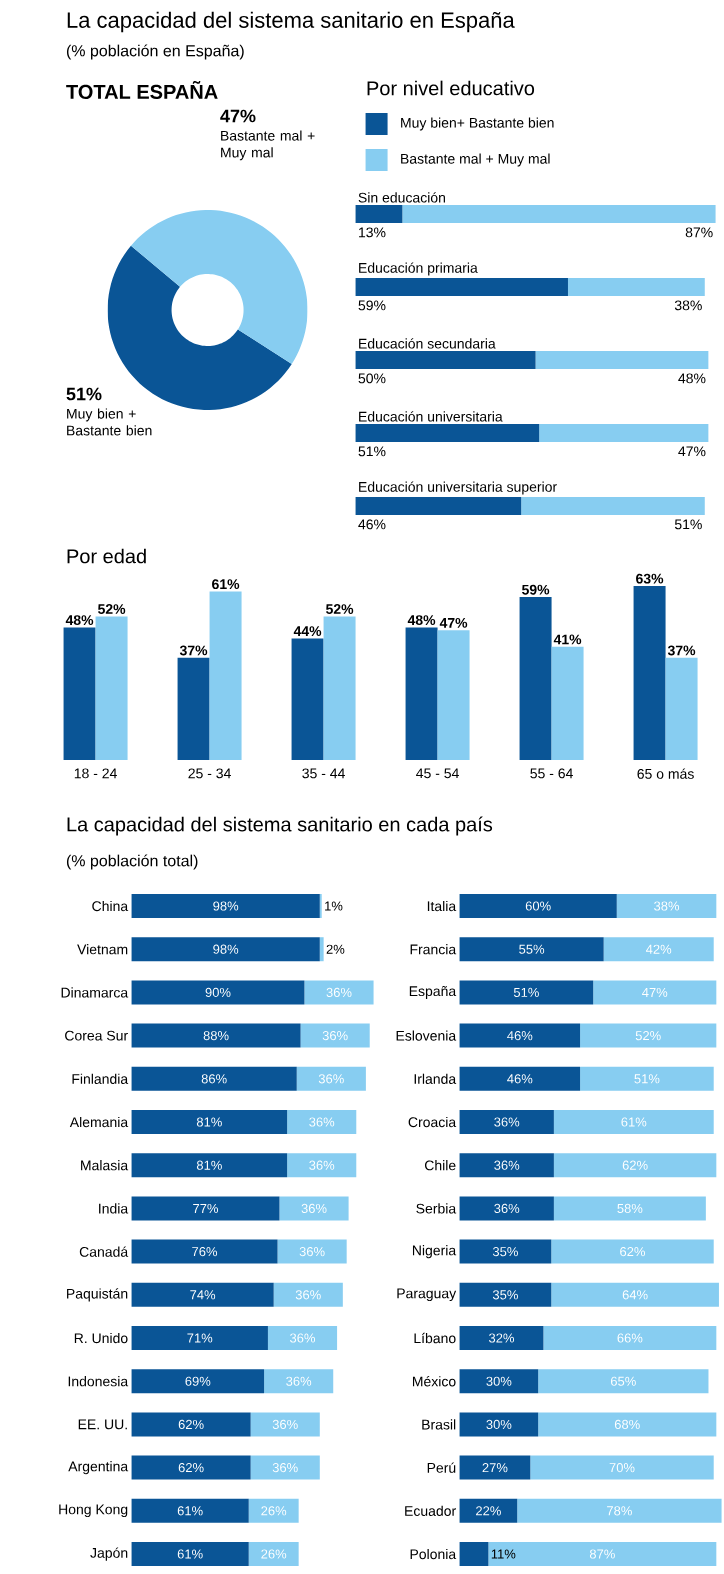 The width and height of the screenshot is (724, 1574). What do you see at coordinates (238, 116) in the screenshot?
I see `data-label: 47%` at bounding box center [238, 116].